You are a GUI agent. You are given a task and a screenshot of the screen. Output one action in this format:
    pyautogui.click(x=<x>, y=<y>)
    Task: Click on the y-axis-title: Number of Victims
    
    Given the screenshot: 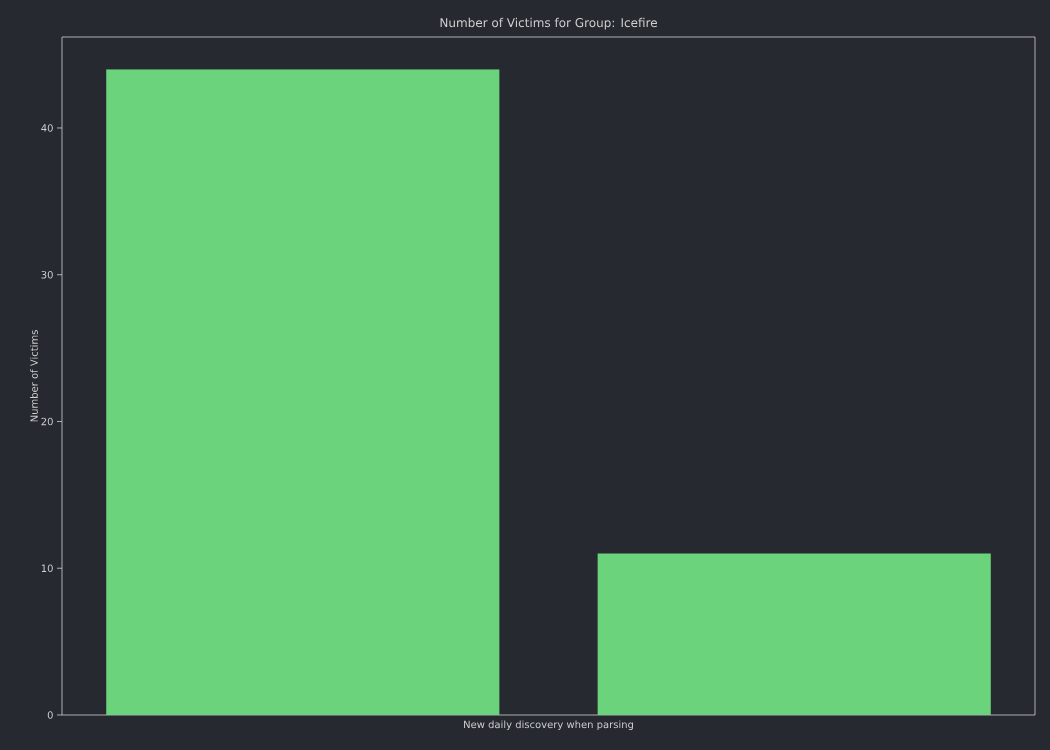 What is the action you would take?
    pyautogui.click(x=34, y=376)
    